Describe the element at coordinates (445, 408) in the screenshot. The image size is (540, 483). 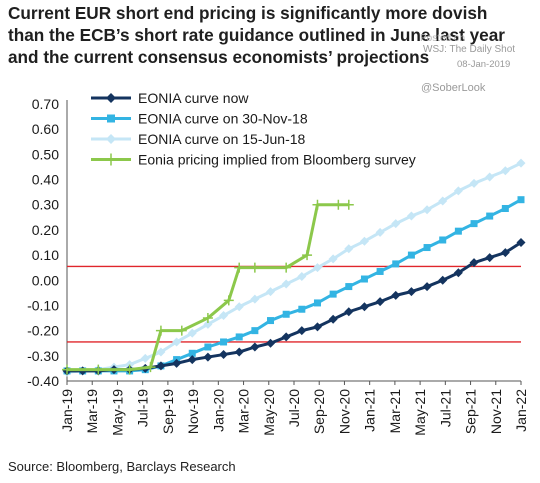
I see `x-tick-label: Jul-21` at that location.